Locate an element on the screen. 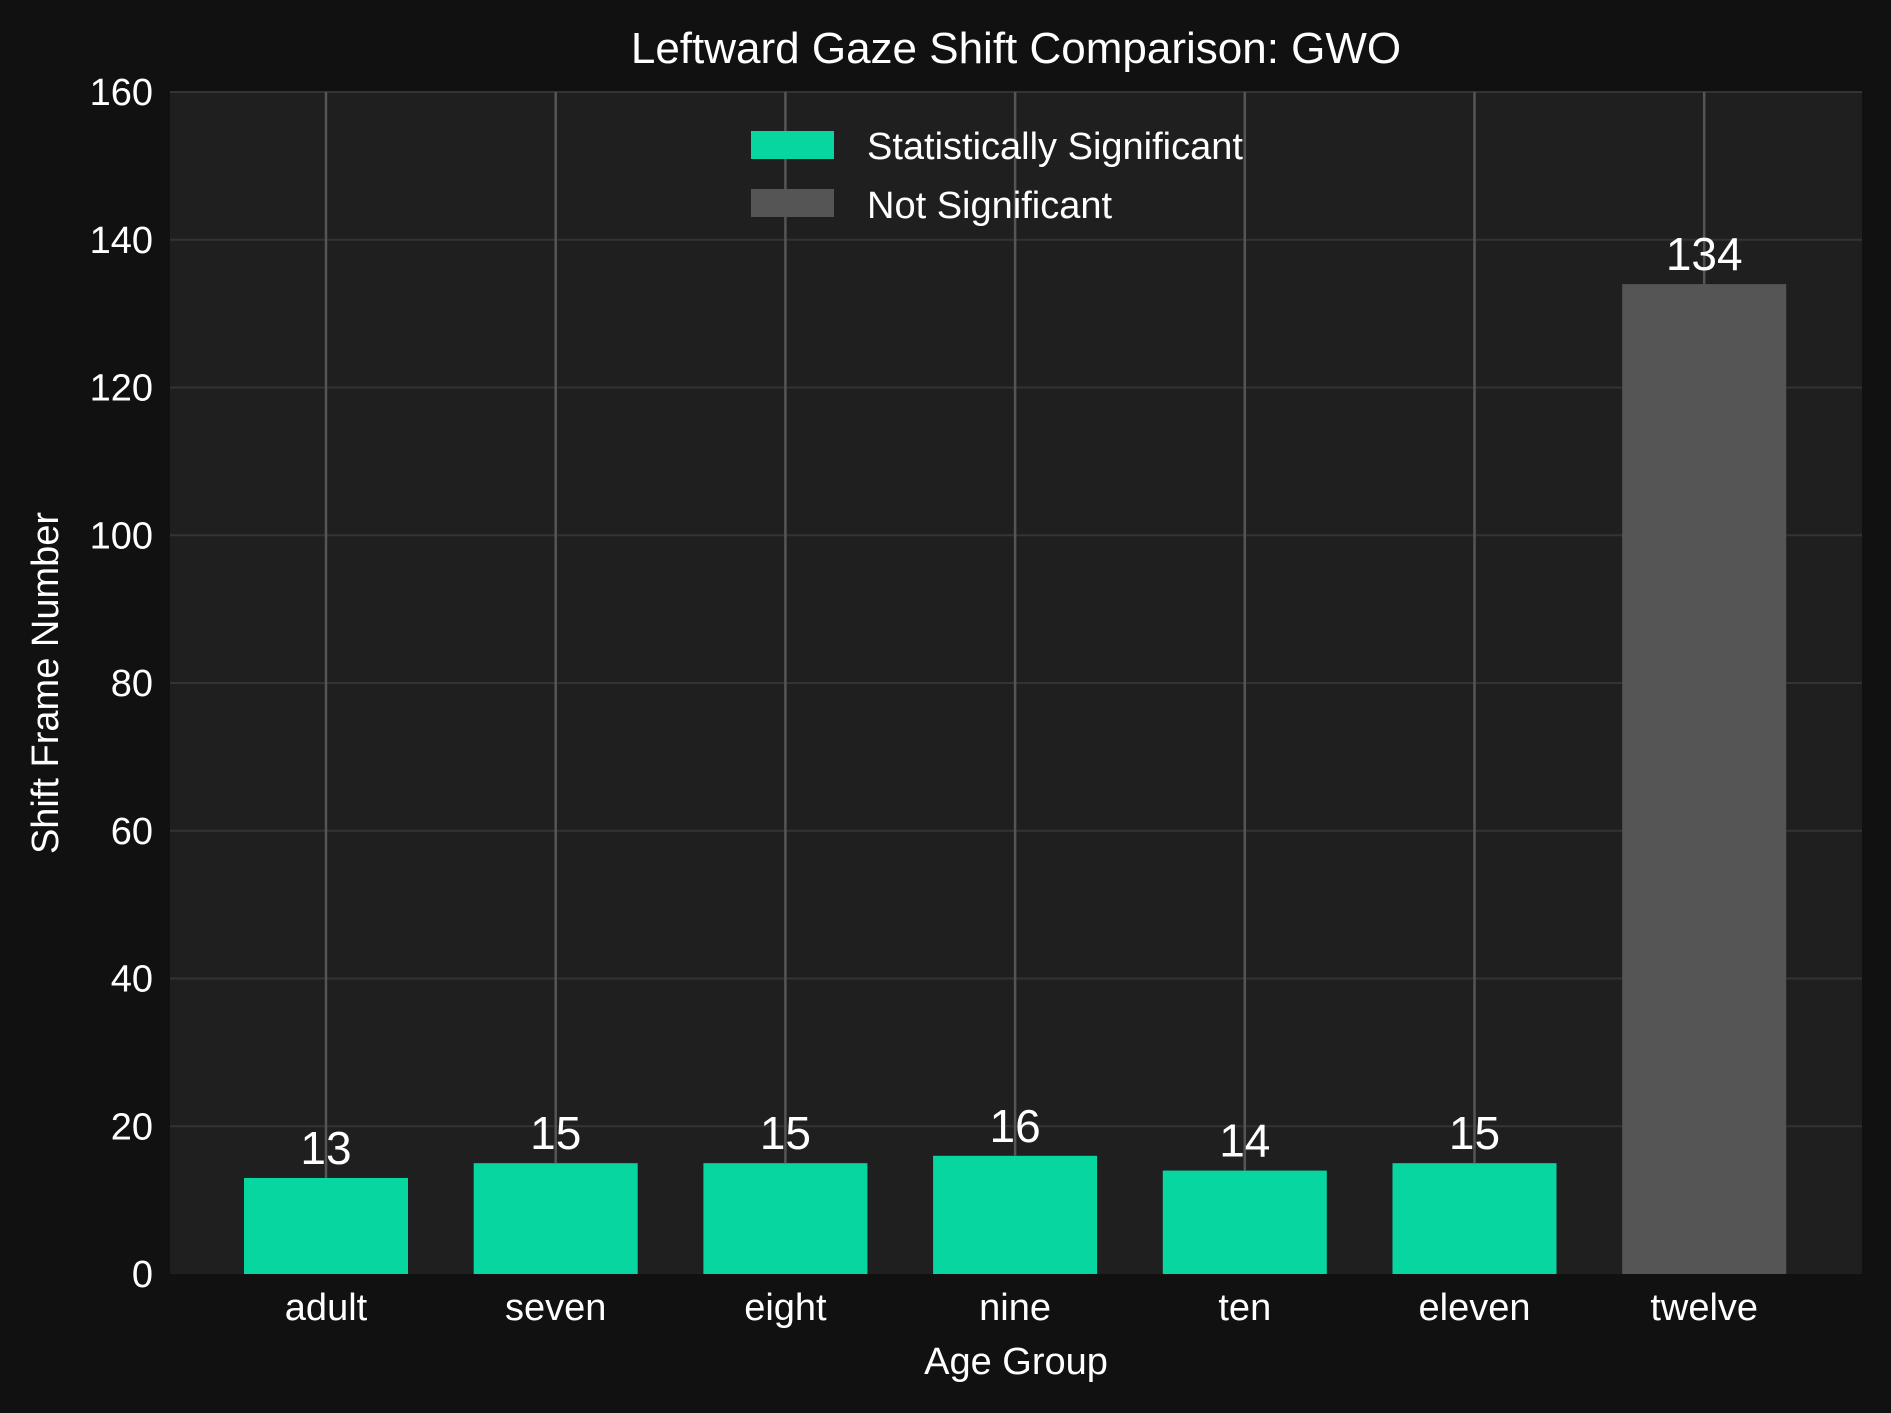  bar-eleven is located at coordinates (1474, 1218).